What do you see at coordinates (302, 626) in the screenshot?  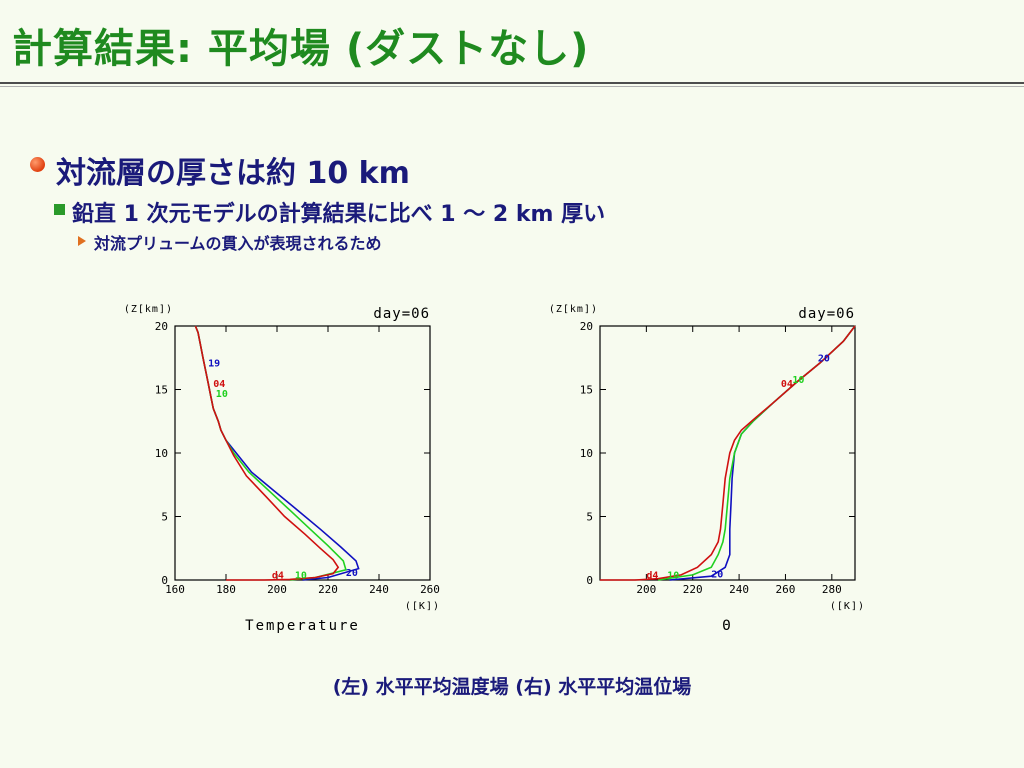 I see `x-axis-label: Temperature` at bounding box center [302, 626].